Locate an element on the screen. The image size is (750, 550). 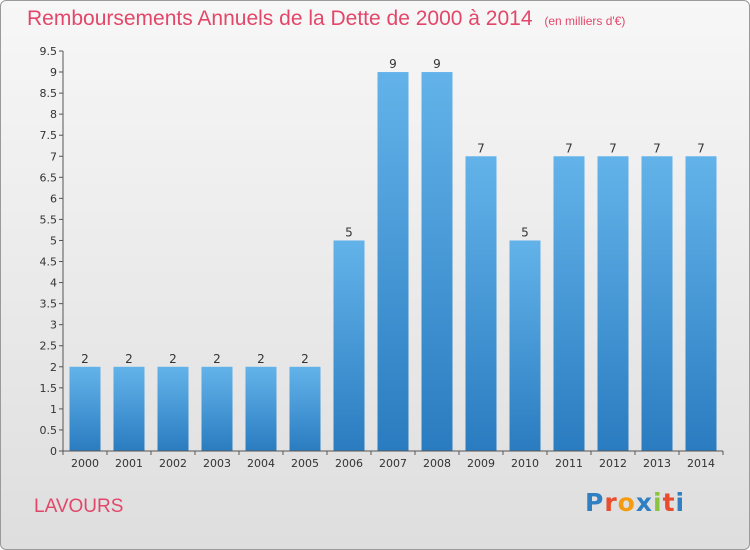
y-tick-label: 5.5 is located at coordinates (49, 219).